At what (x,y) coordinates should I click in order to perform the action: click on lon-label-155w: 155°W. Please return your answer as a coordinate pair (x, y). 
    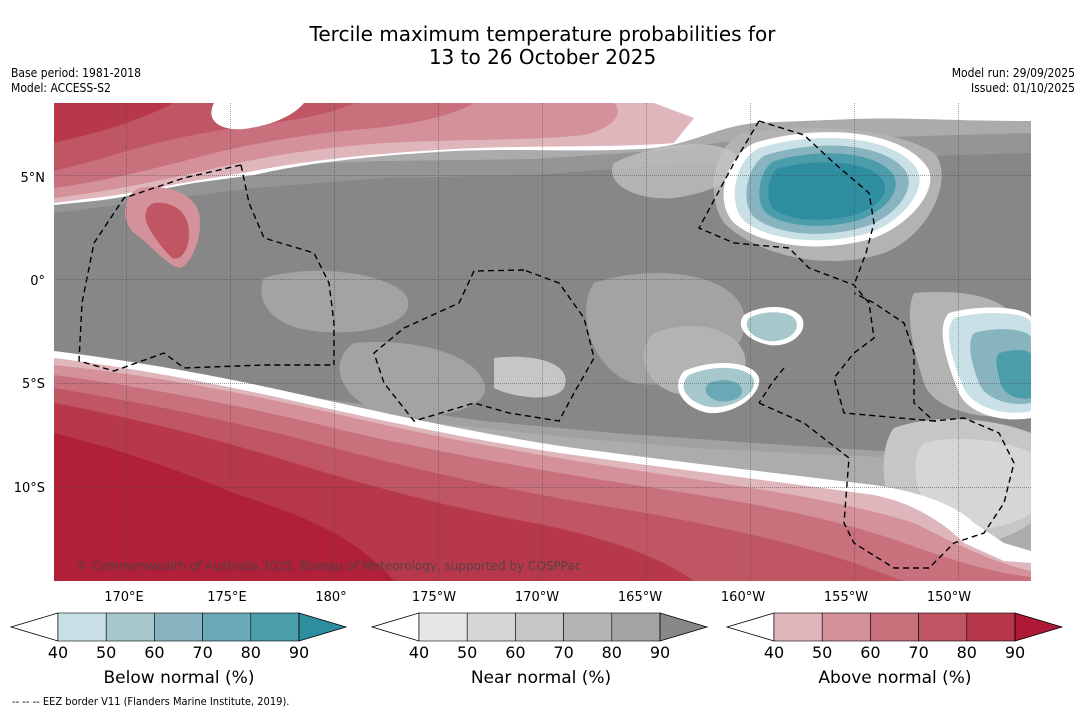
    Looking at the image, I should click on (846, 597).